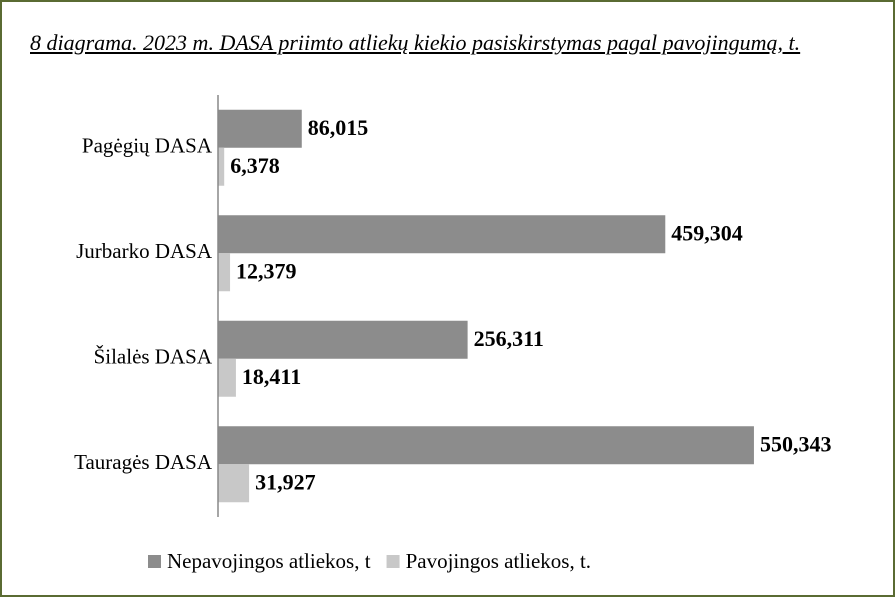 This screenshot has height=597, width=895. I want to click on data-label: 6,378, so click(254, 165).